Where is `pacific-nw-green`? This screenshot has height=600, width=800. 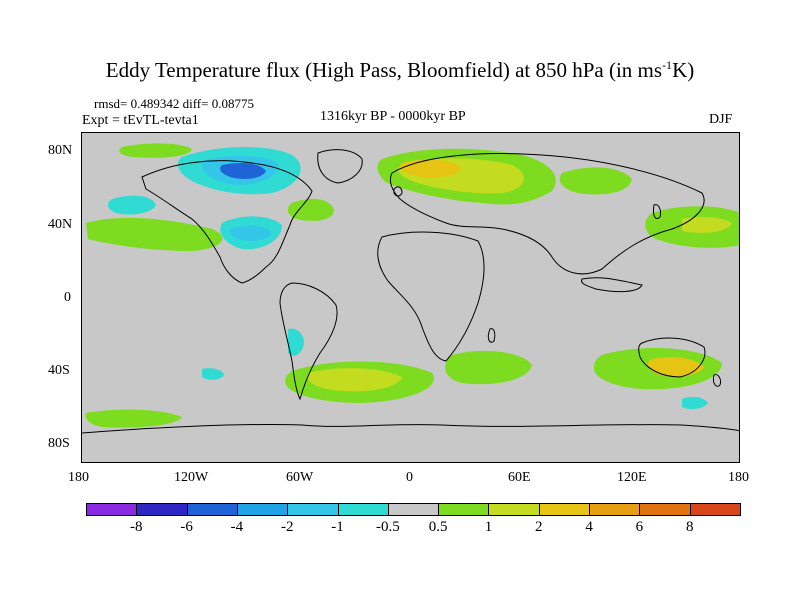
pacific-nw-green is located at coordinates (154, 234).